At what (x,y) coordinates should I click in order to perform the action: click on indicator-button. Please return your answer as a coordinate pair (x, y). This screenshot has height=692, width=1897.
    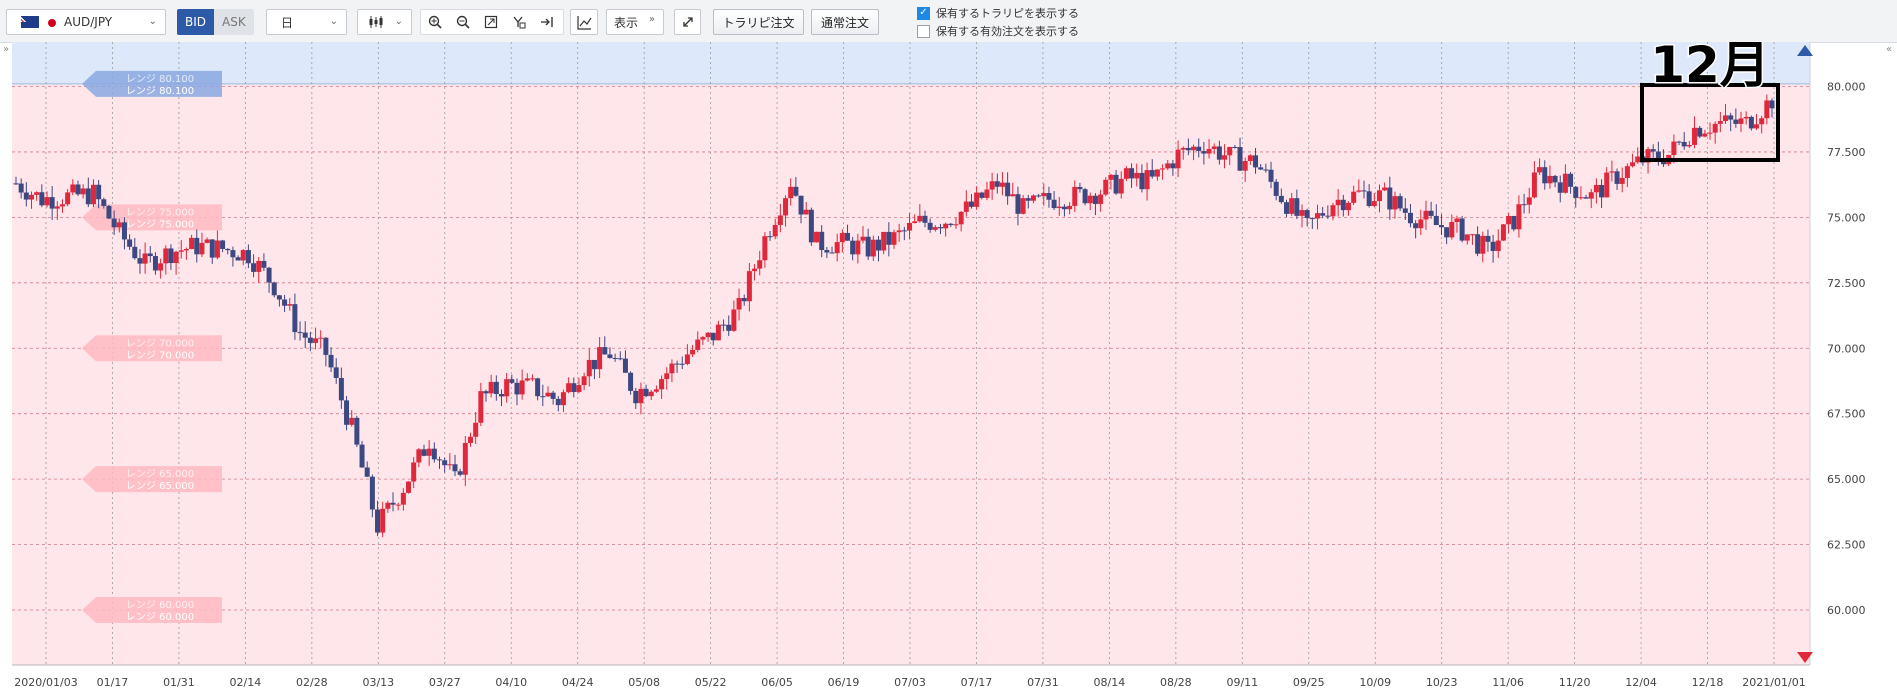
    Looking at the image, I should click on (584, 22).